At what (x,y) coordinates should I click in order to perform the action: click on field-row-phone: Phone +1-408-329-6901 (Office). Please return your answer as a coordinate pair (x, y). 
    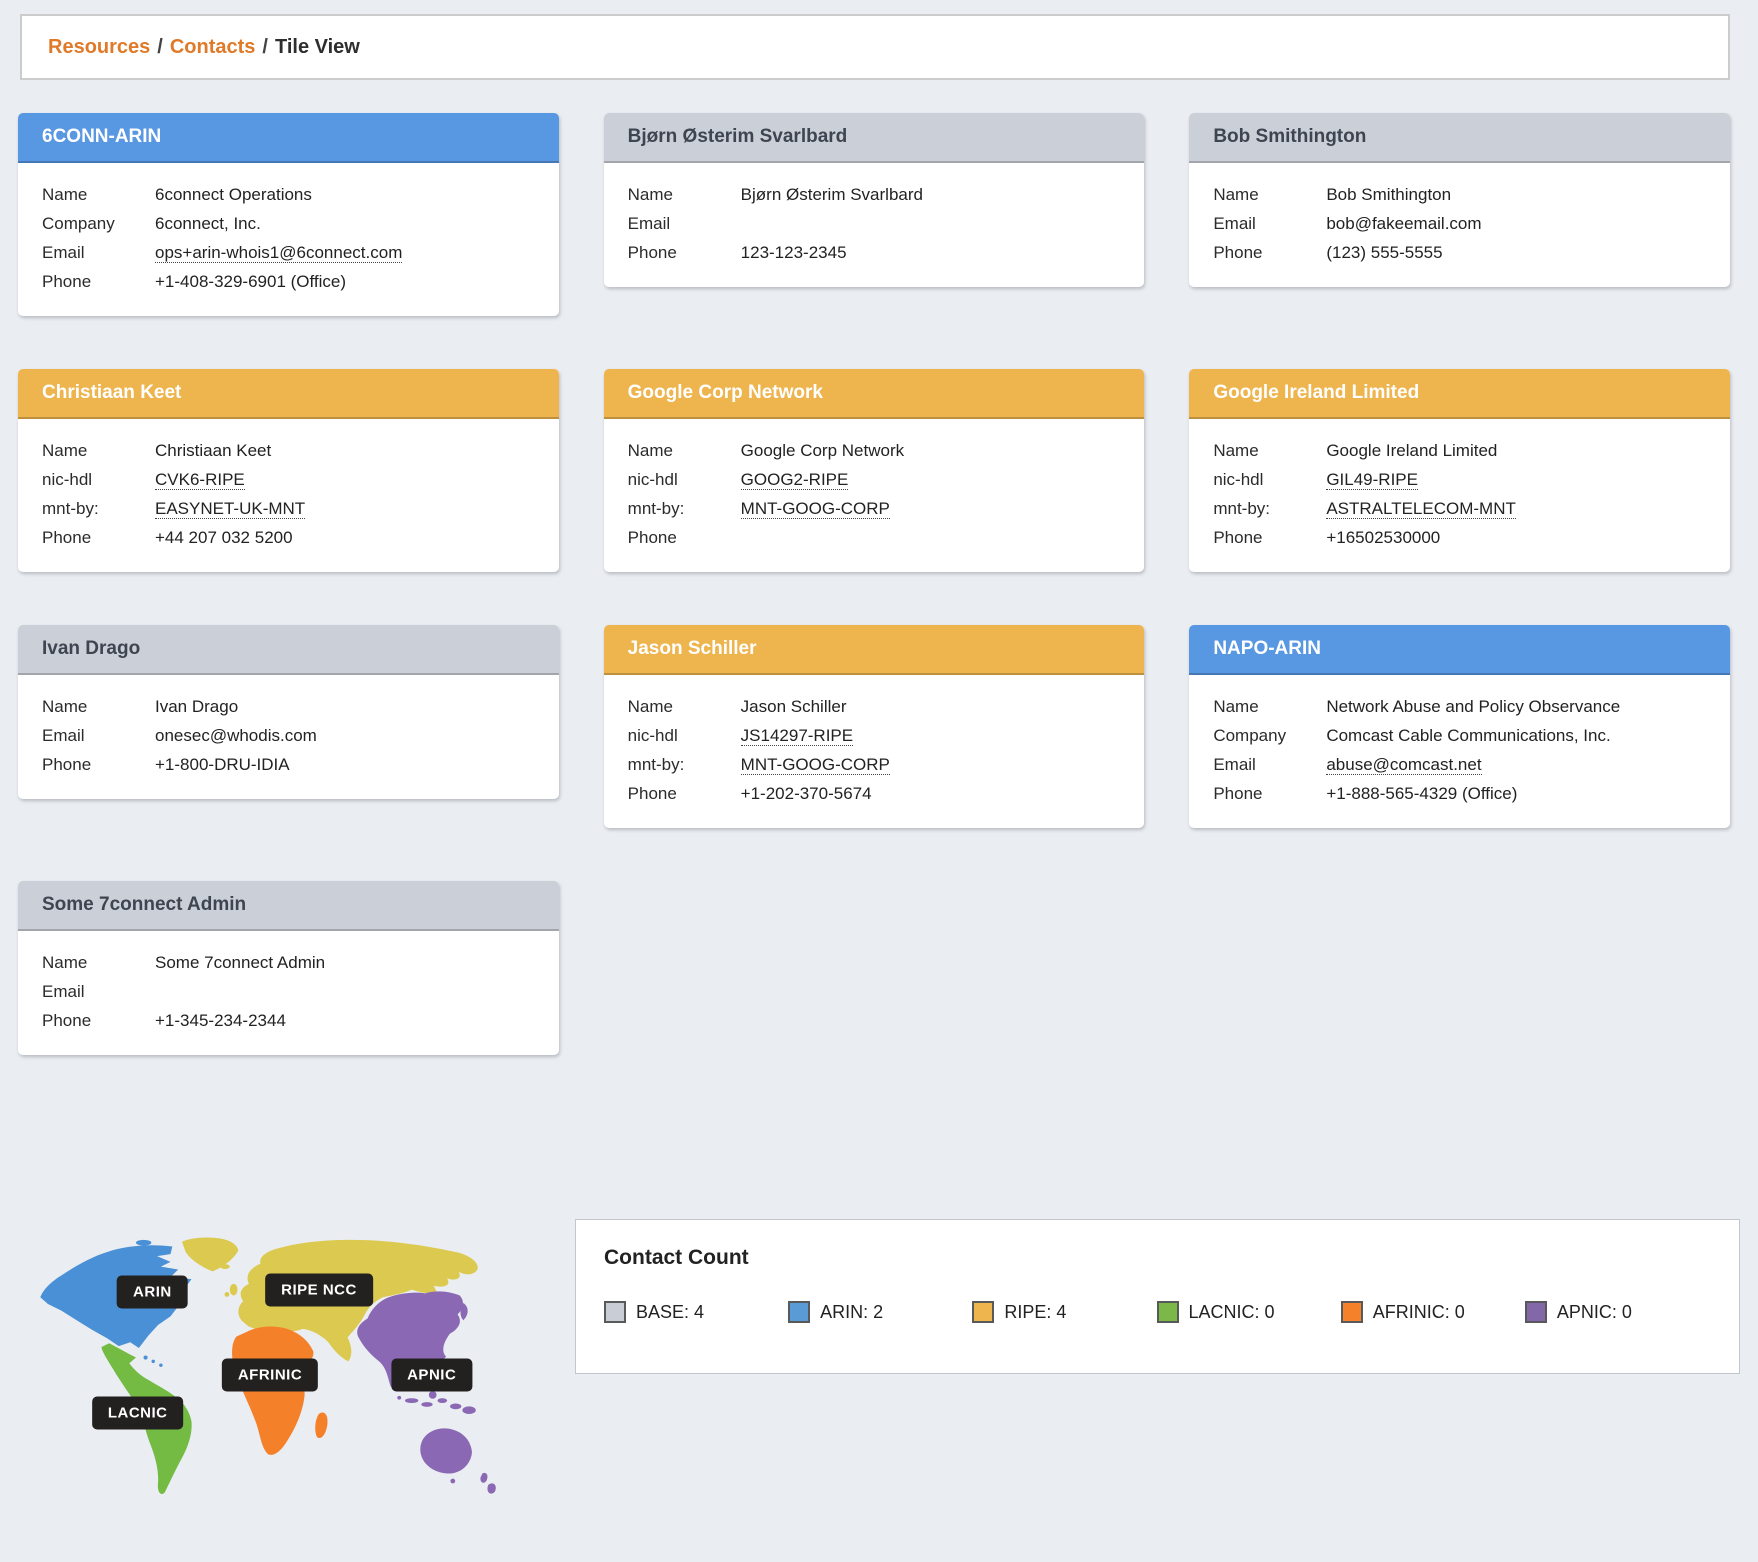
    Looking at the image, I should click on (288, 281).